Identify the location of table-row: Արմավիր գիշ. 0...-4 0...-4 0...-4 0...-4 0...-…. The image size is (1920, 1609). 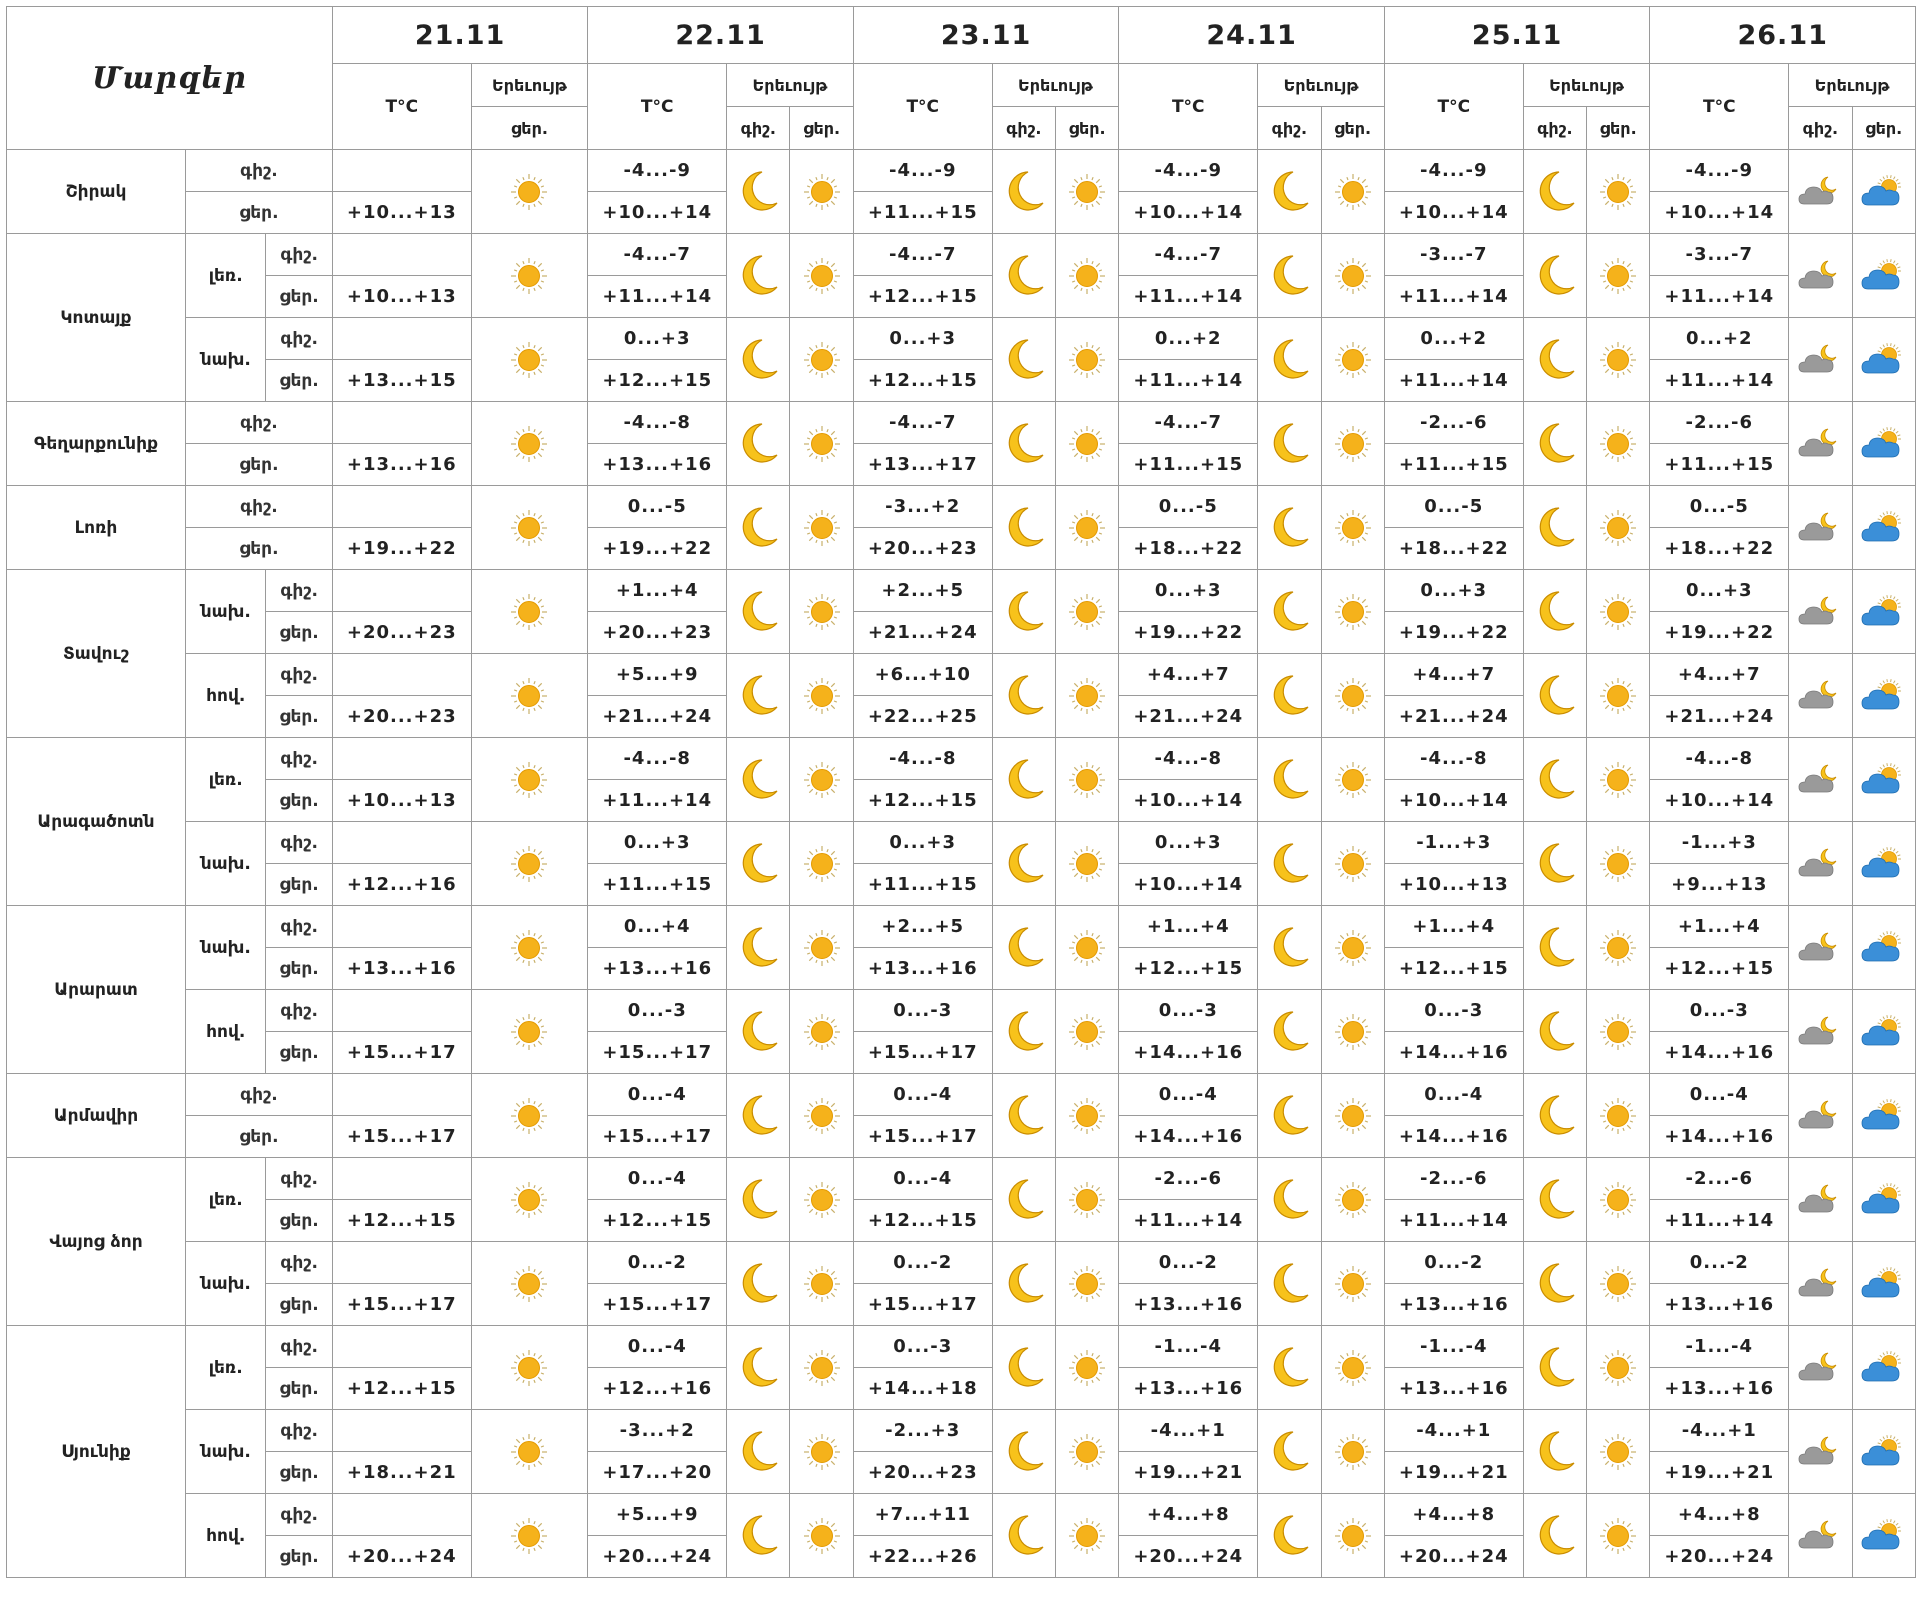
(961, 1115).